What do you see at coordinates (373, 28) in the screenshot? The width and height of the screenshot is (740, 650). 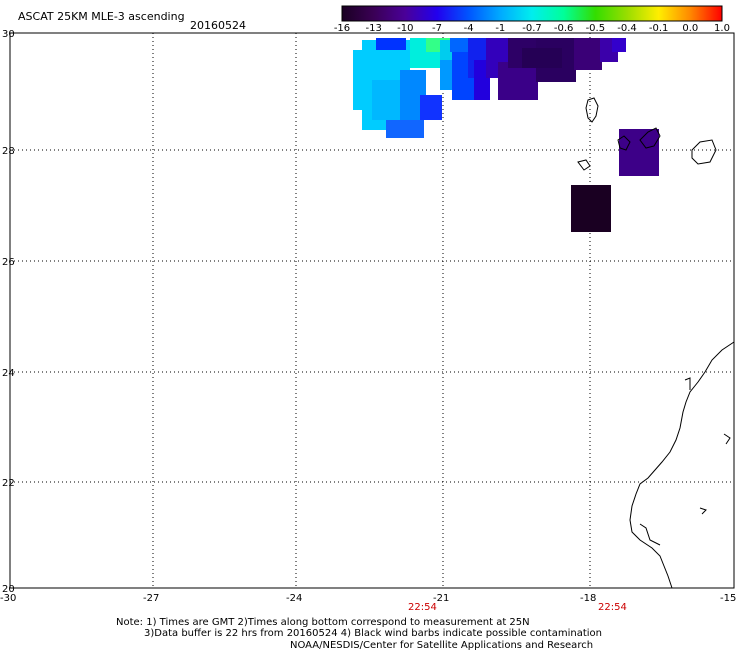 I see `colorbar-label: -13` at bounding box center [373, 28].